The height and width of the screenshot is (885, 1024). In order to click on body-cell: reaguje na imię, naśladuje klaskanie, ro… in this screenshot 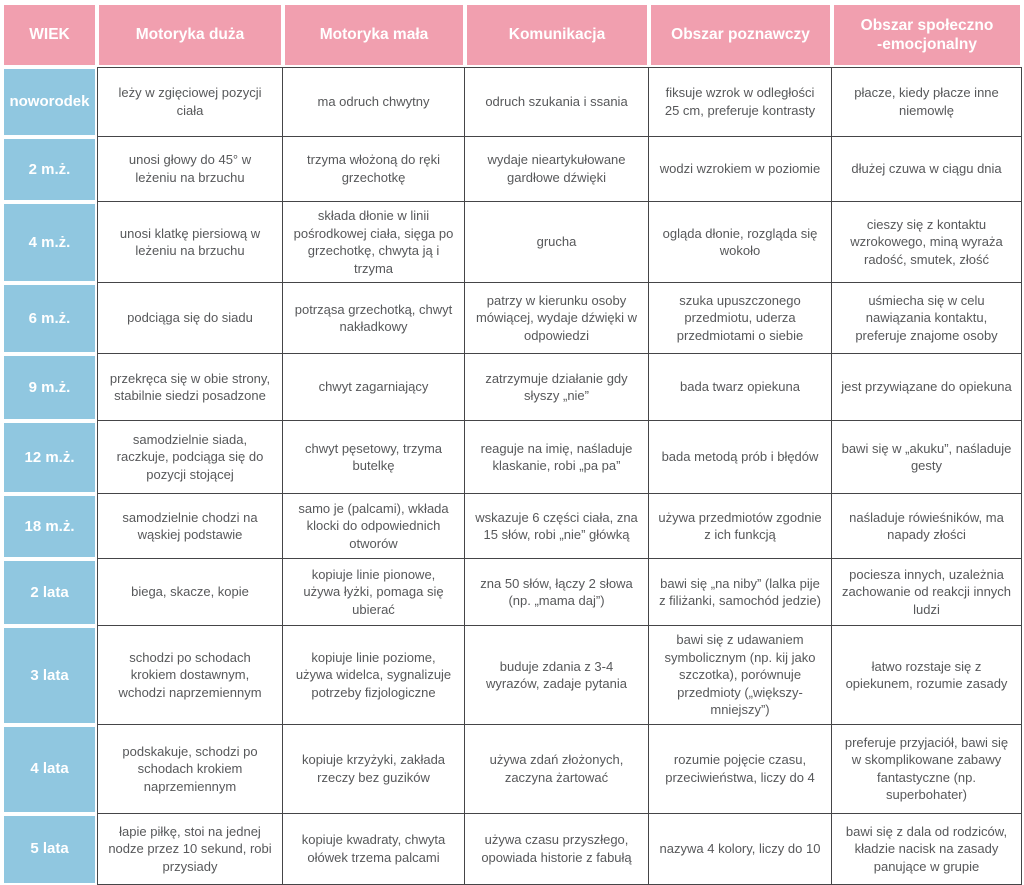, I will do `click(557, 458)`.